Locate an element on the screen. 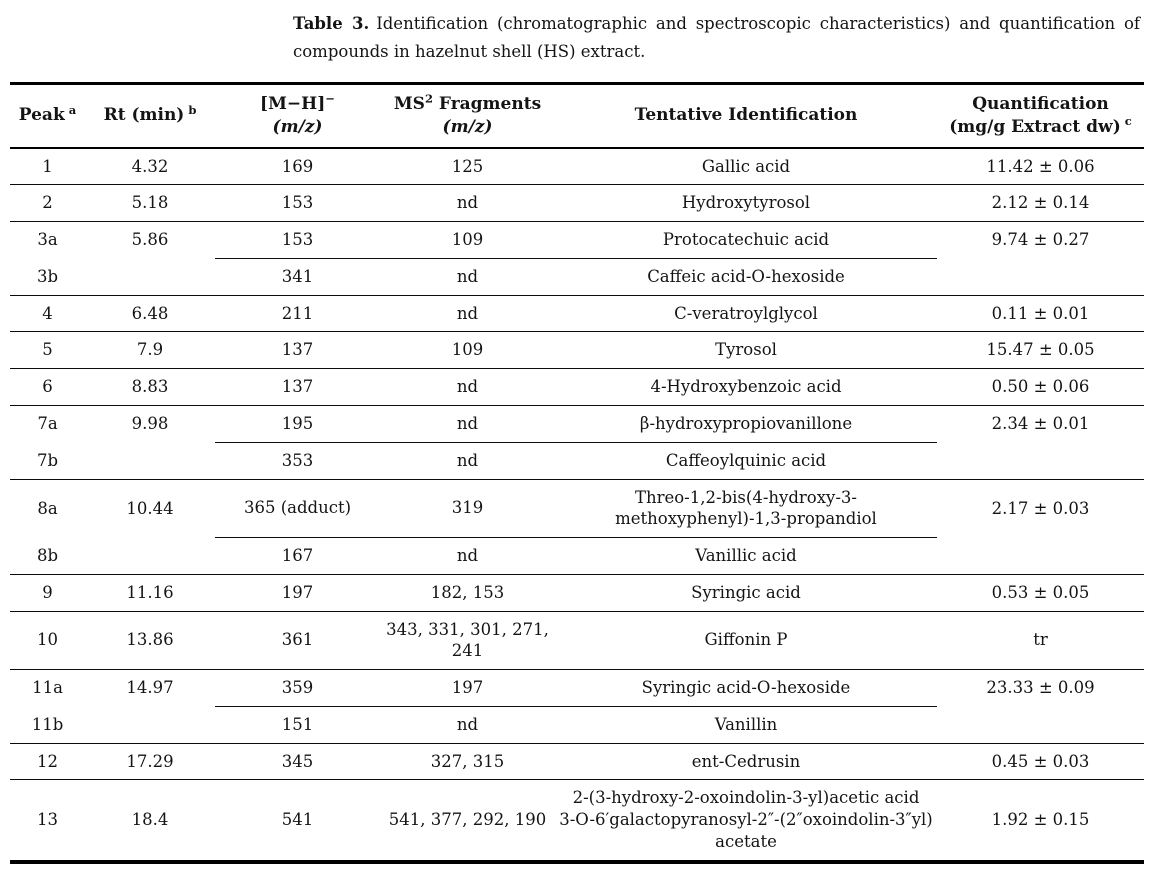 This screenshot has width=1154, height=874. cell-identification: Caffeoylquinic acid is located at coordinates (746, 461).